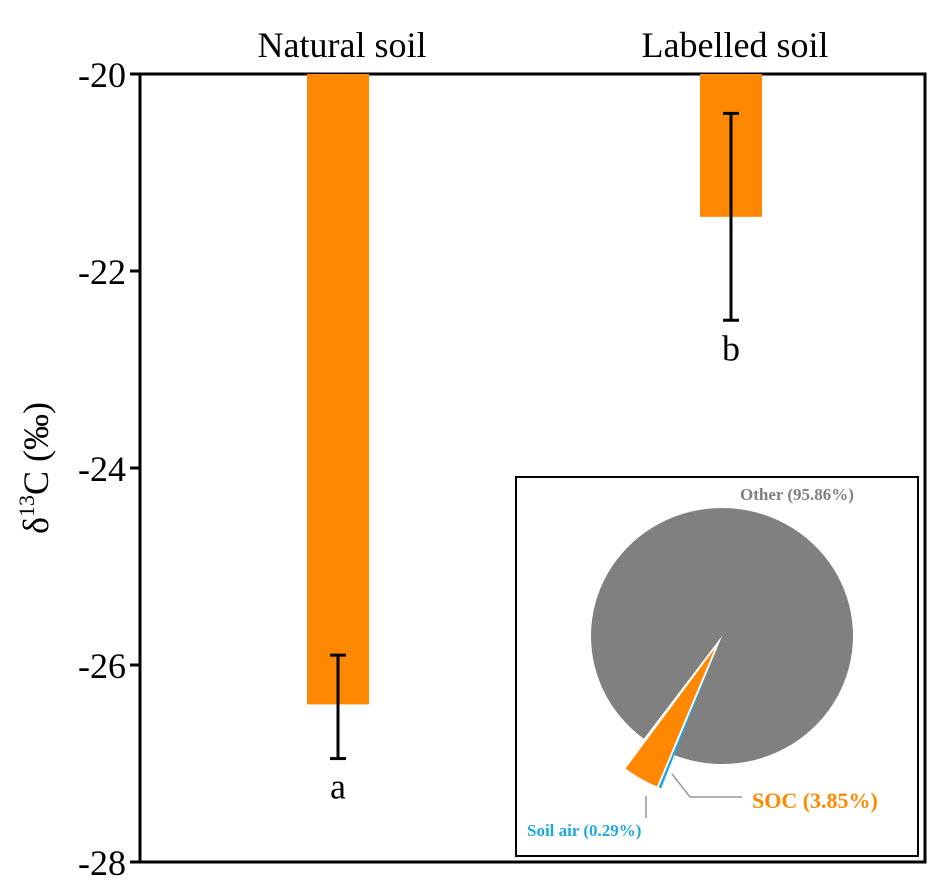 This screenshot has width=930, height=891. What do you see at coordinates (687, 718) in the screenshot?
I see `pie-slice-soil-air` at bounding box center [687, 718].